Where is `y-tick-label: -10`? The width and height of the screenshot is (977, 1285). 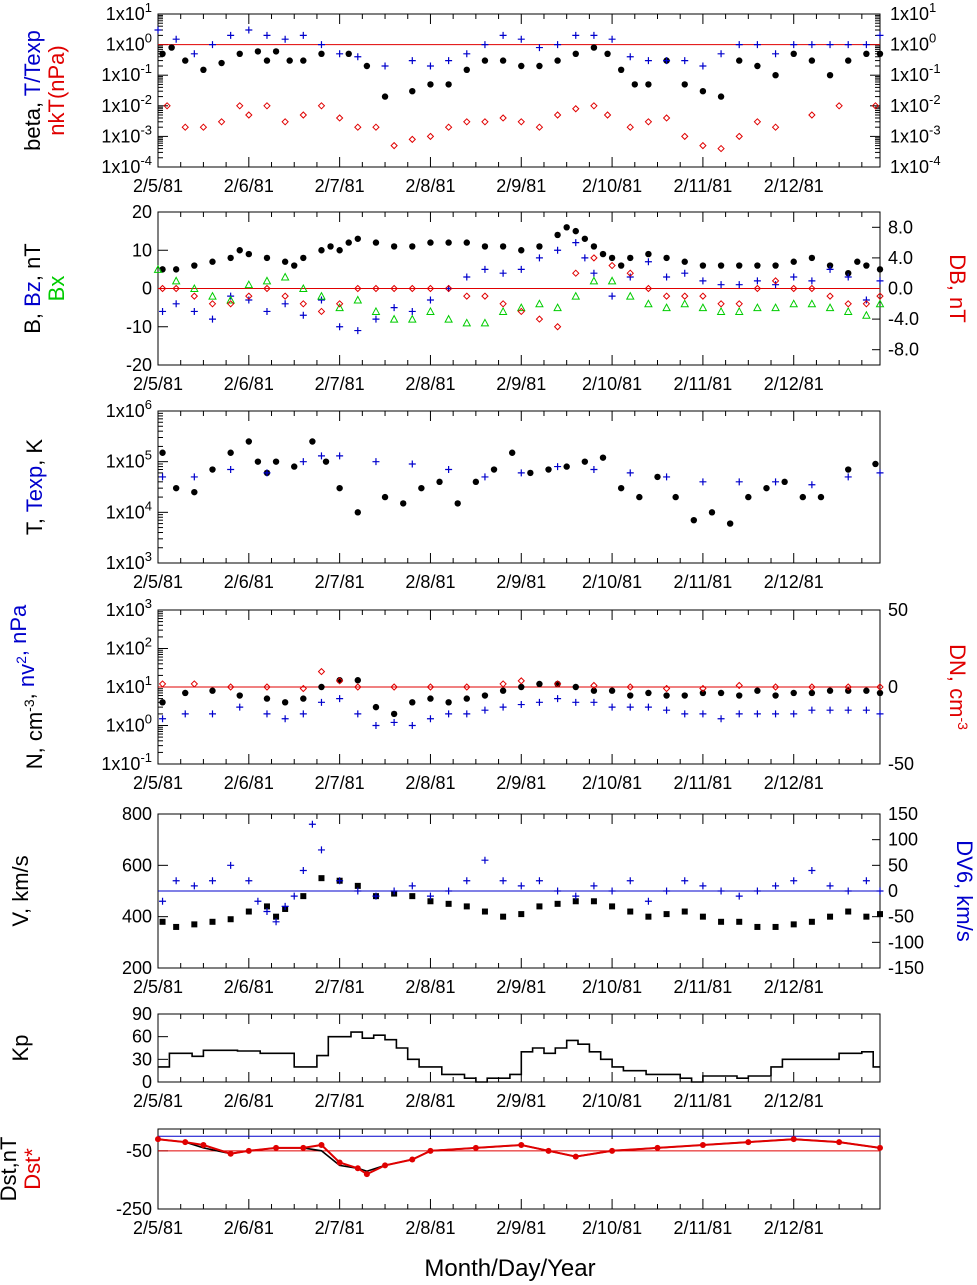
y-tick-label: -10 is located at coordinates (139, 327).